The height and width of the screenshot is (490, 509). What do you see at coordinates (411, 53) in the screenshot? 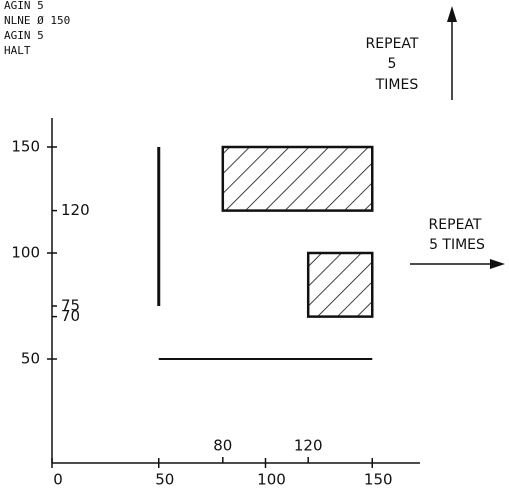
I see `repeat-up-note: REPEAT 5 TIMES` at bounding box center [411, 53].